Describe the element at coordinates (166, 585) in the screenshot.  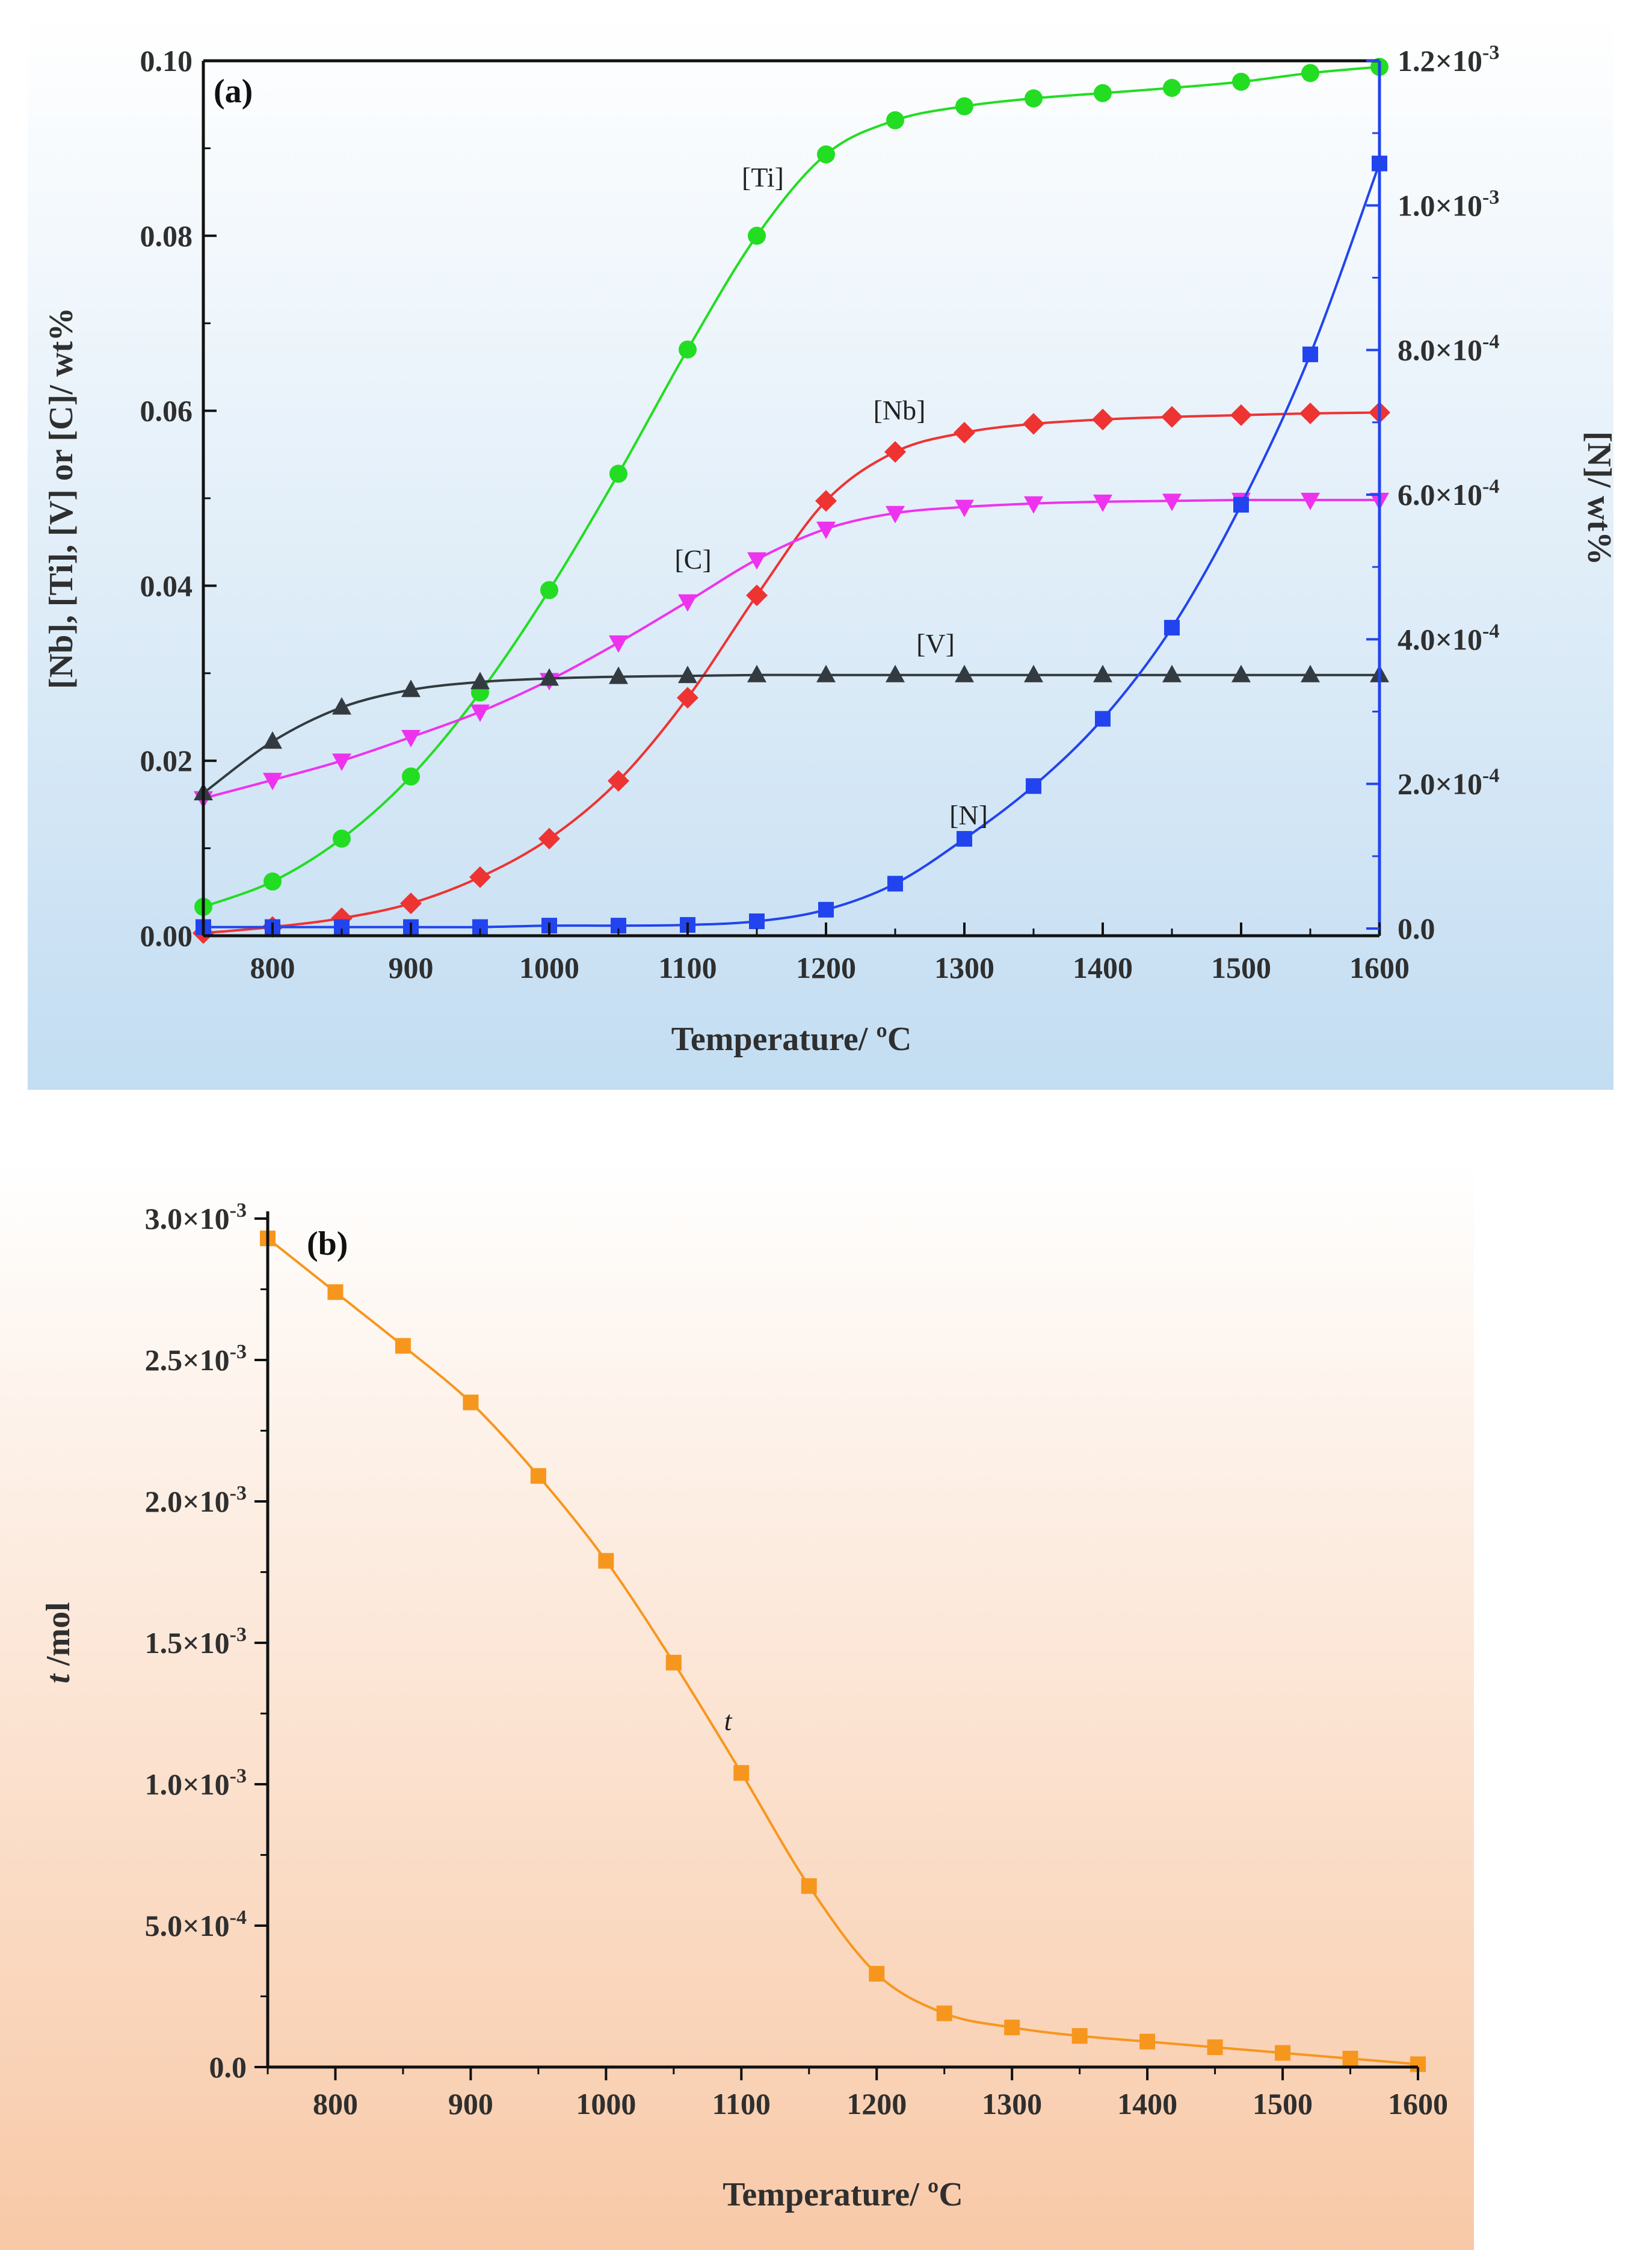
I see `y-left-tick-label: 0.04` at that location.